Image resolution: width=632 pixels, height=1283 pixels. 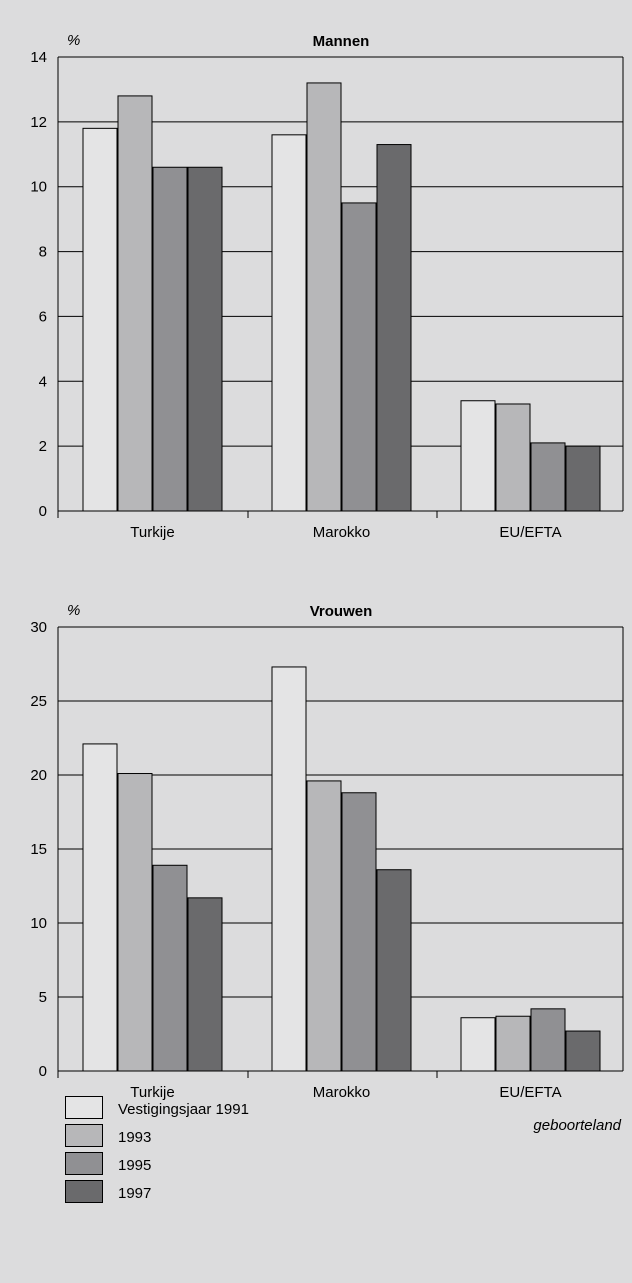 I want to click on y-tick-label-mannen-4: 4, so click(x=43, y=381).